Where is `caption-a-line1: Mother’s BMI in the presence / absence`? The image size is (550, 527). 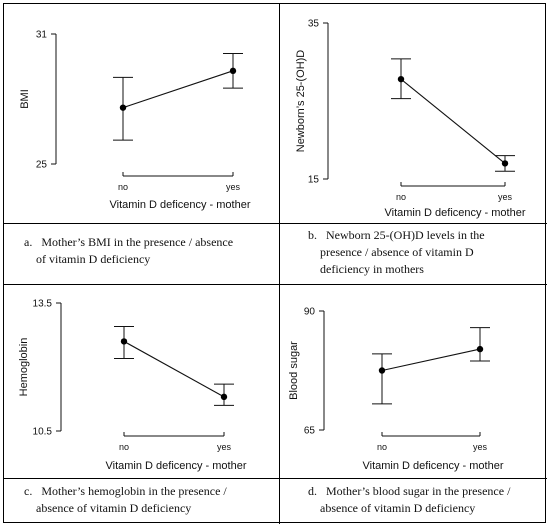 caption-a-line1: Mother’s BMI in the presence / absence is located at coordinates (137, 242).